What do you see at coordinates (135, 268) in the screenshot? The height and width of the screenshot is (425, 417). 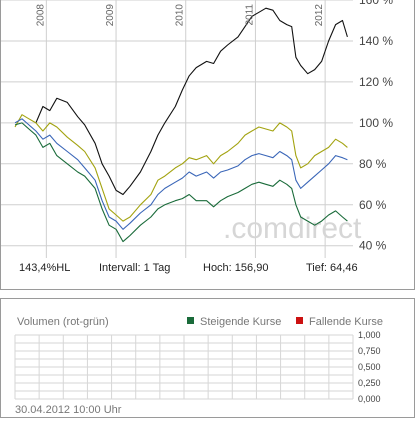 I see `interval-stat: Intervall: 1 Tag` at bounding box center [135, 268].